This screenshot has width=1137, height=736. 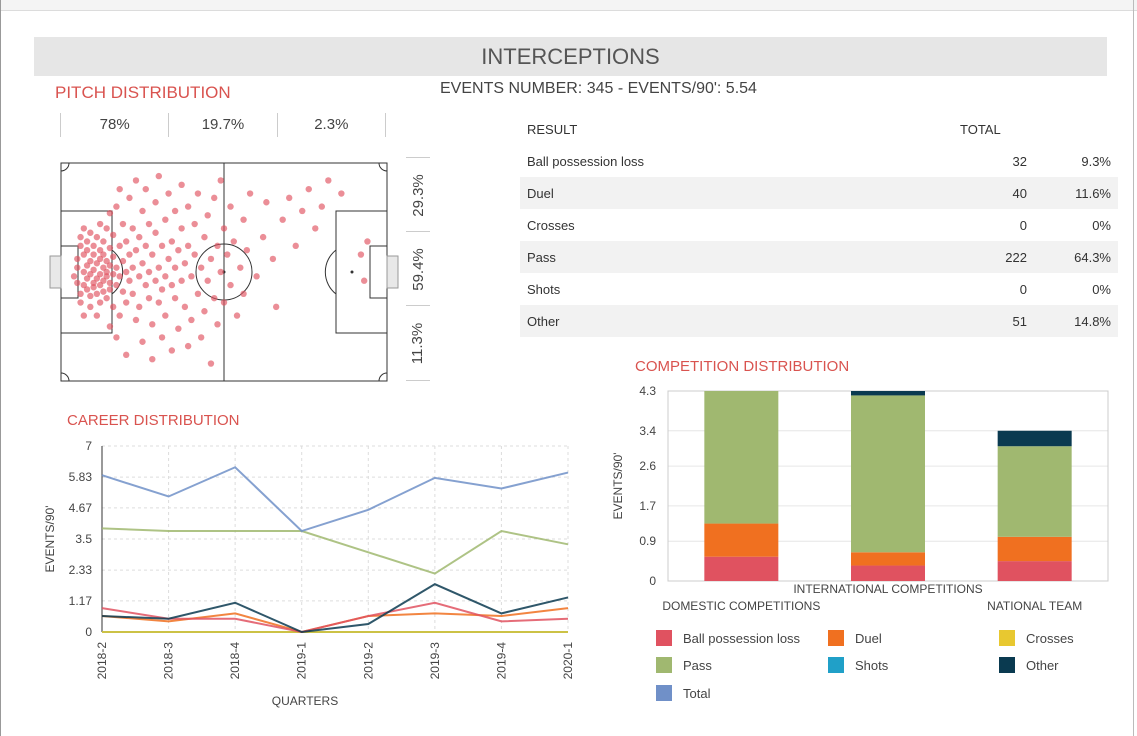 I want to click on row-pct: 0%, so click(x=1101, y=289).